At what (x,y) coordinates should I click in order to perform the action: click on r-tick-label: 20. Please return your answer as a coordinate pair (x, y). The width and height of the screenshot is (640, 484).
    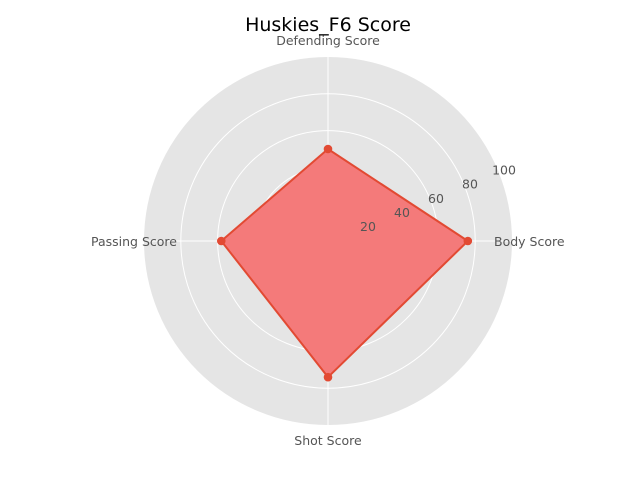
    Looking at the image, I should click on (368, 226).